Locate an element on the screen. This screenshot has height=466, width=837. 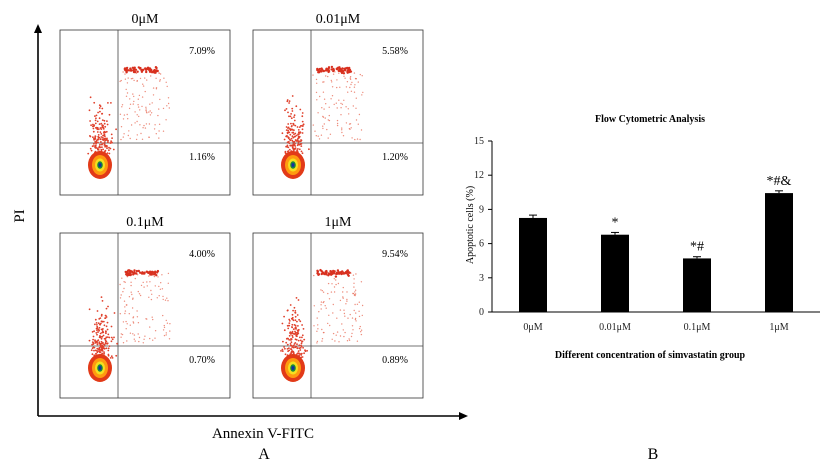
cytometry-plot: 1μM 9.54% 0.89% is located at coordinates (338, 307).